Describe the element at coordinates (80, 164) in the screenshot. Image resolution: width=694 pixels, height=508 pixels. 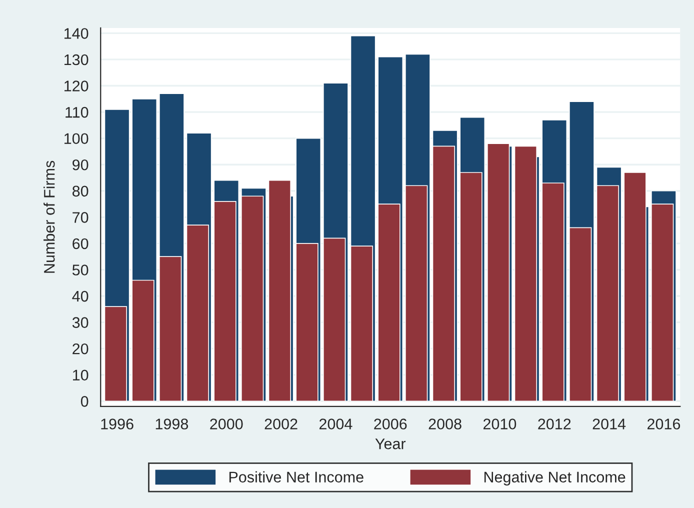
I see `y-tick-label: 90` at that location.